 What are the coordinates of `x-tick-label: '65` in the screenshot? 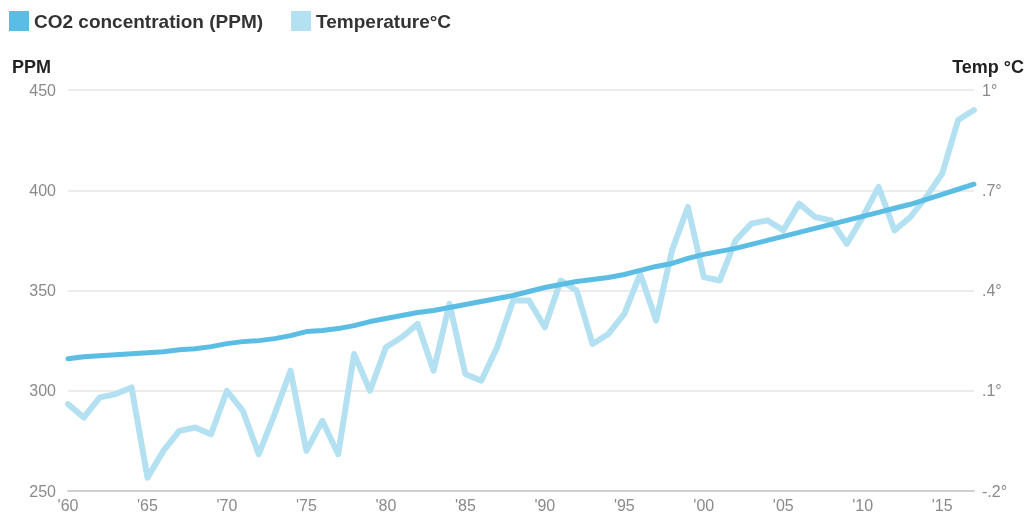 It's located at (147, 505).